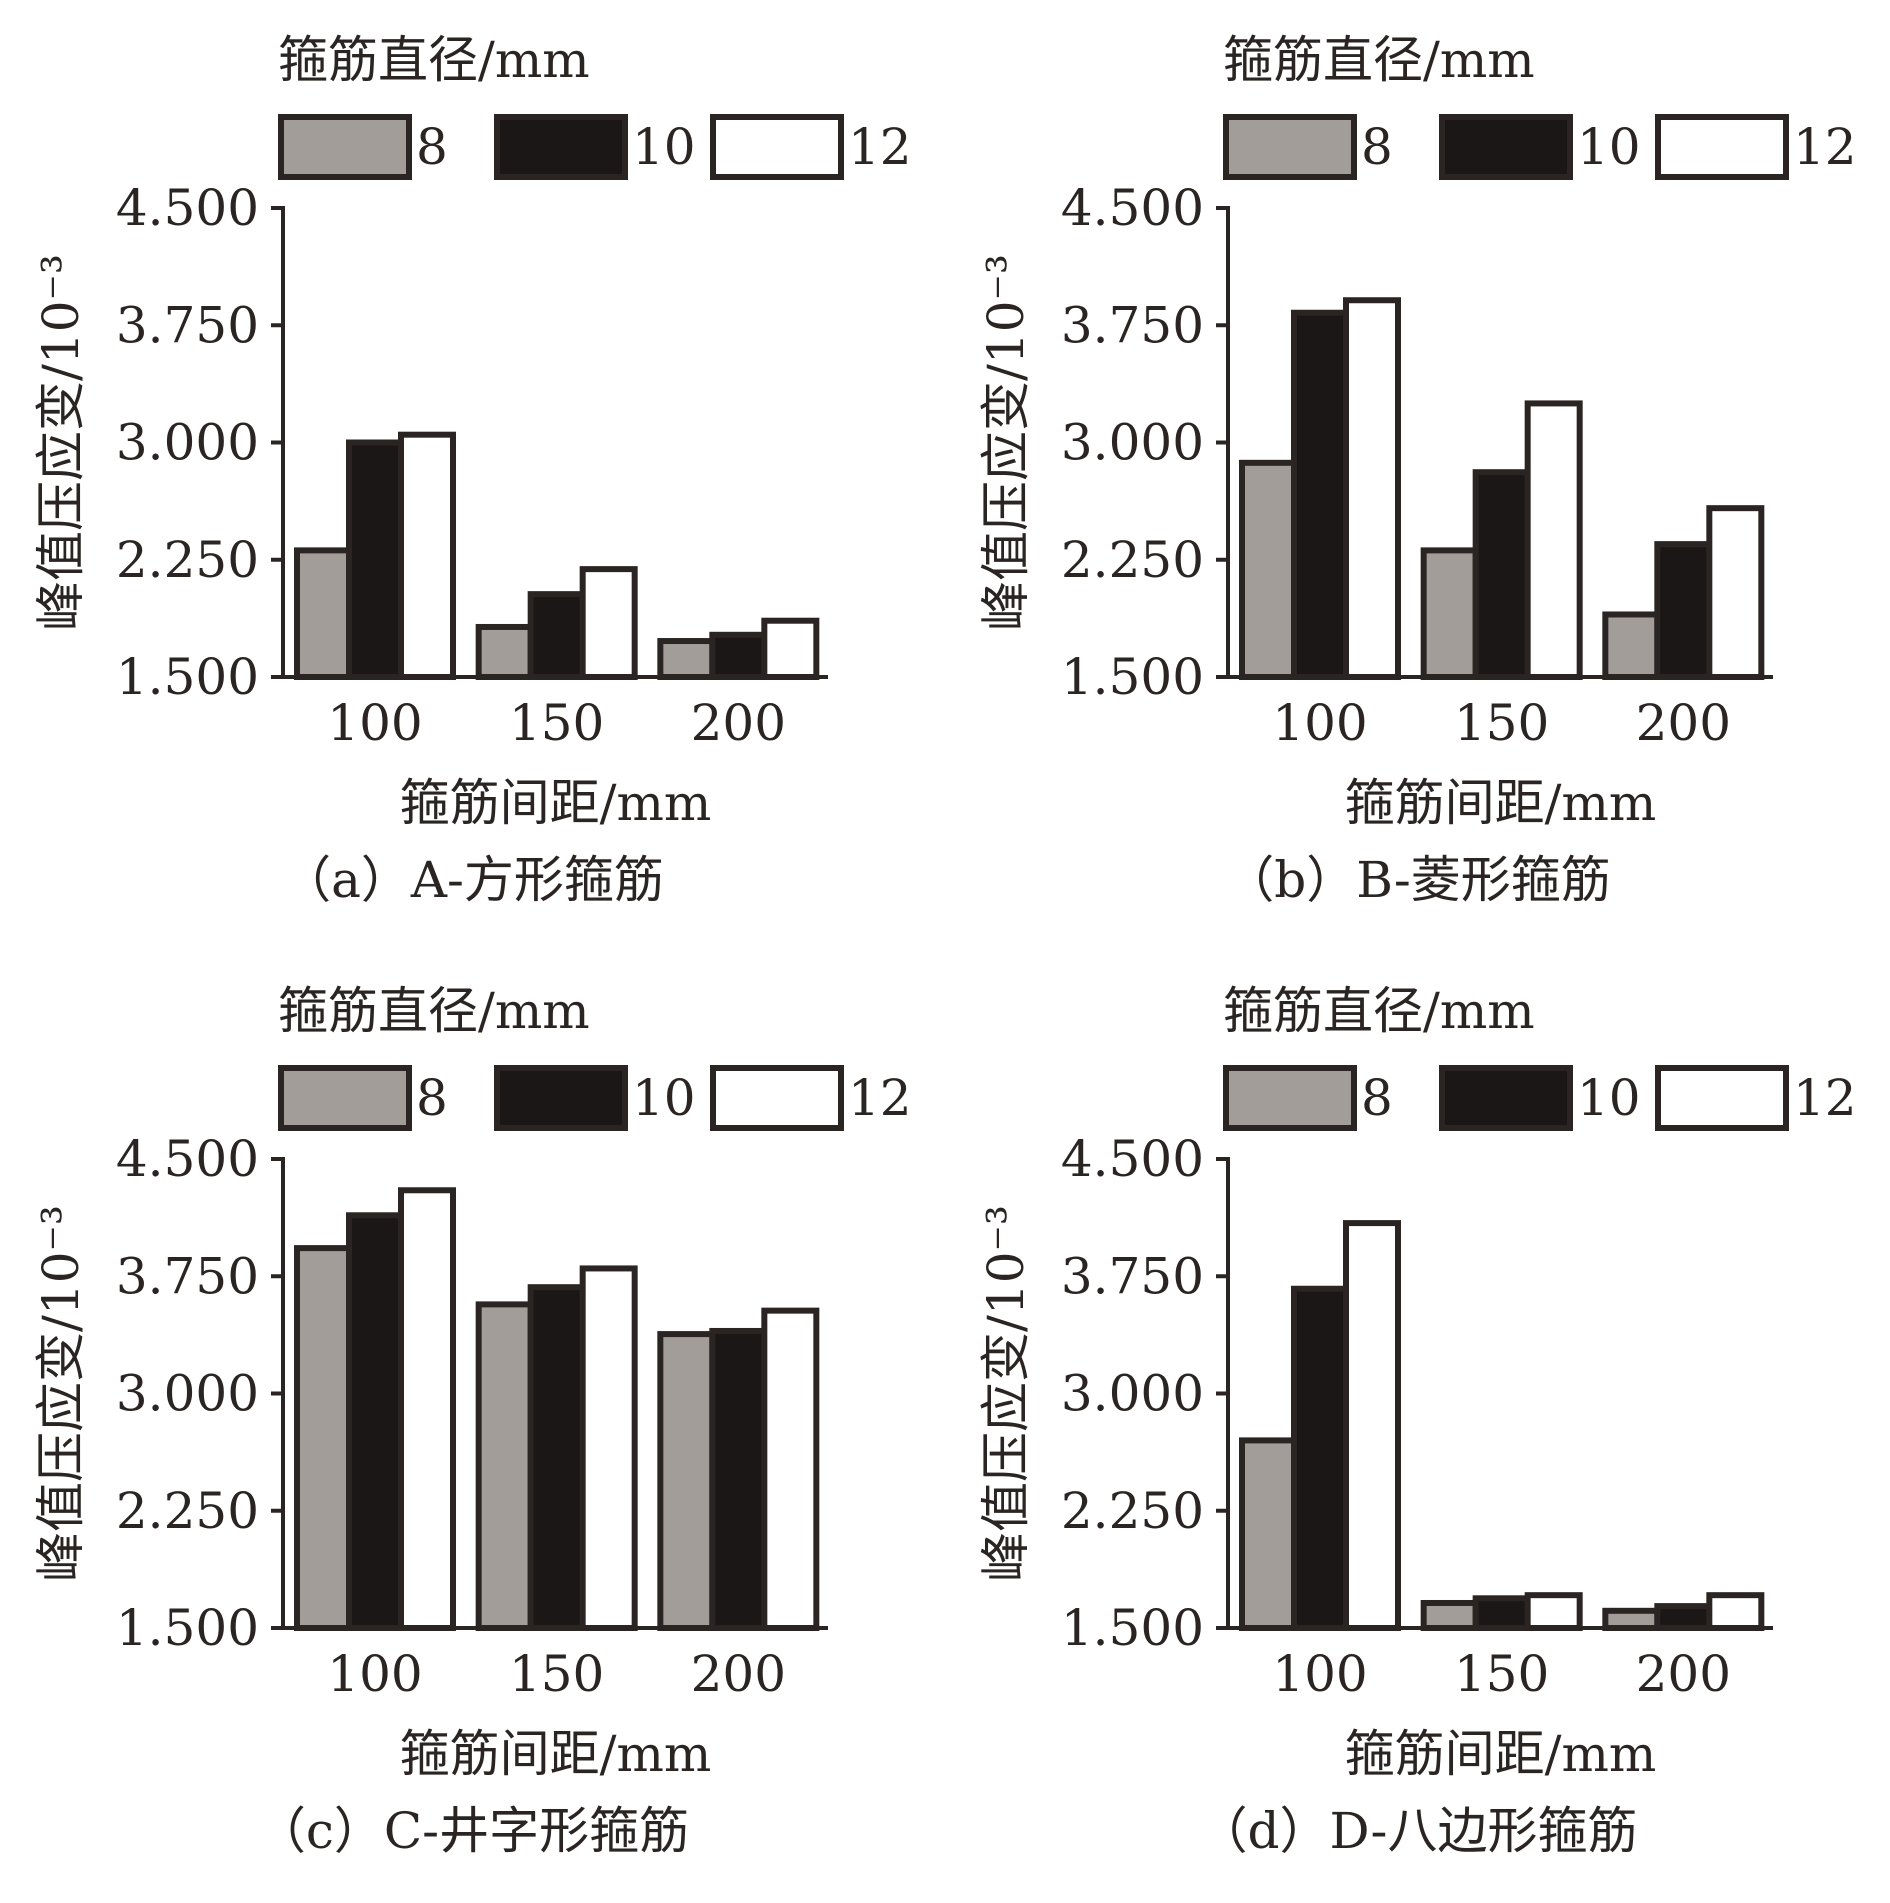  I want to click on panel-caption: （a）A-方形箍筋, so click(472, 880).